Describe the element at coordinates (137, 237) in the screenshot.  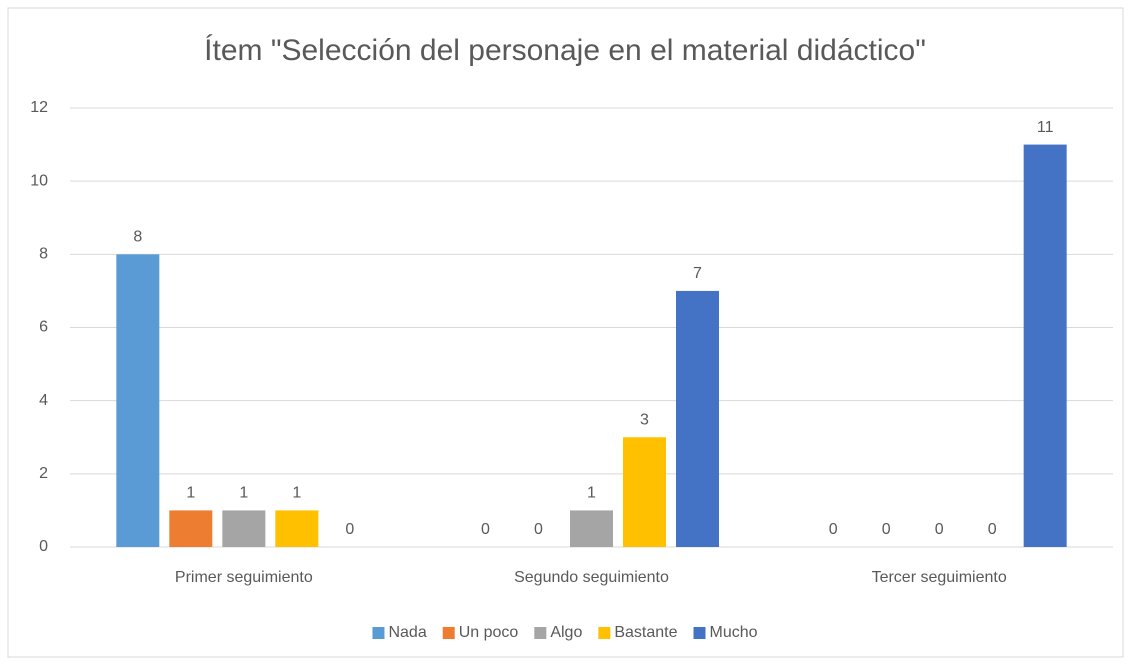
I see `data-label: 8` at that location.